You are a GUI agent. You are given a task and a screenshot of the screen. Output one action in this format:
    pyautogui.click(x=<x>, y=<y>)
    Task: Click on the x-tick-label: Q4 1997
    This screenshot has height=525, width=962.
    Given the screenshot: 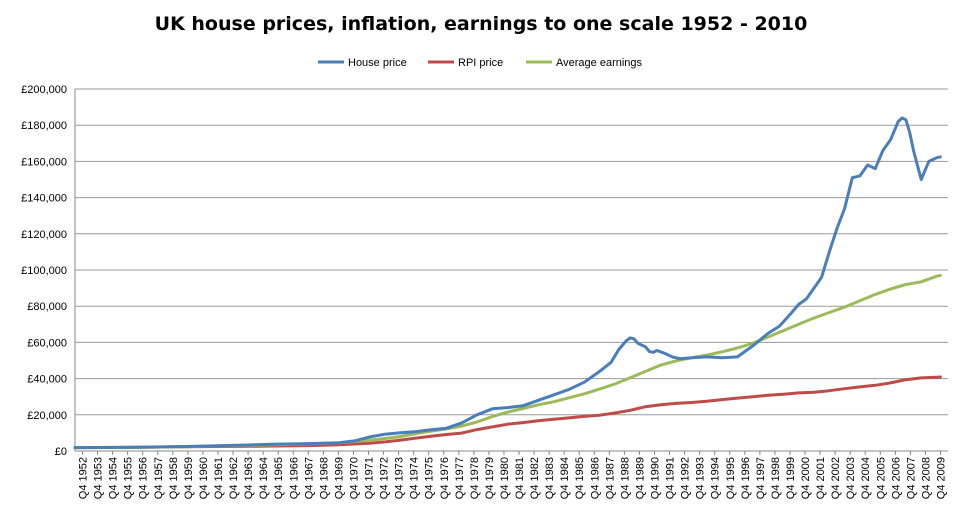 What is the action you would take?
    pyautogui.click(x=761, y=478)
    